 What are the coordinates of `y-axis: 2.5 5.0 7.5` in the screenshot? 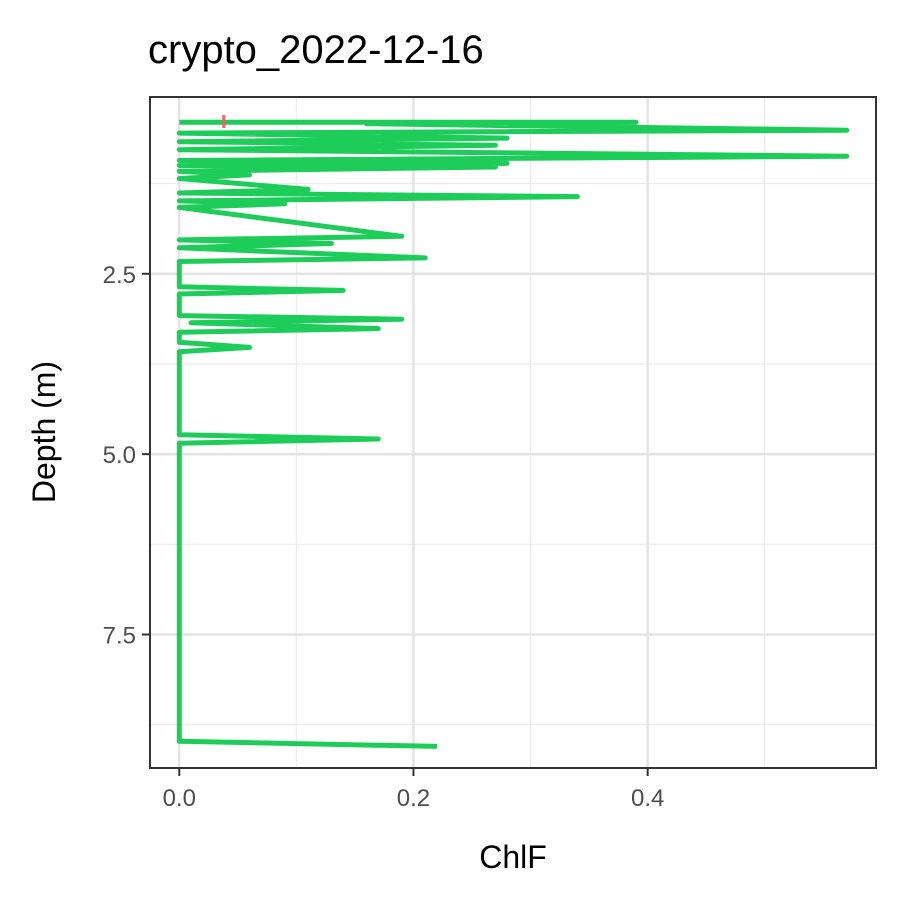 It's located at (126, 456).